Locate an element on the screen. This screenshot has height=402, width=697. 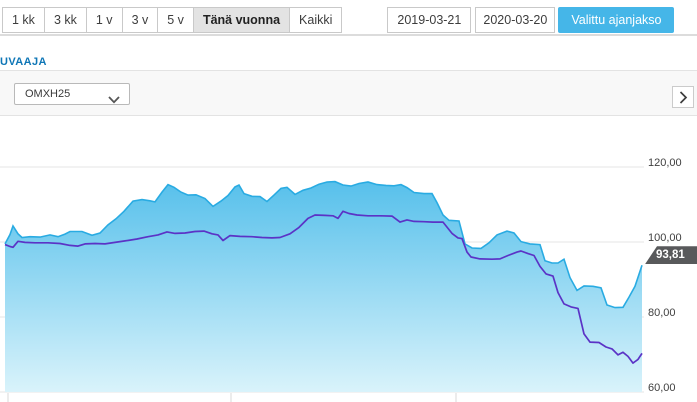
graph-section-heading: UVAAJA is located at coordinates (23, 62).